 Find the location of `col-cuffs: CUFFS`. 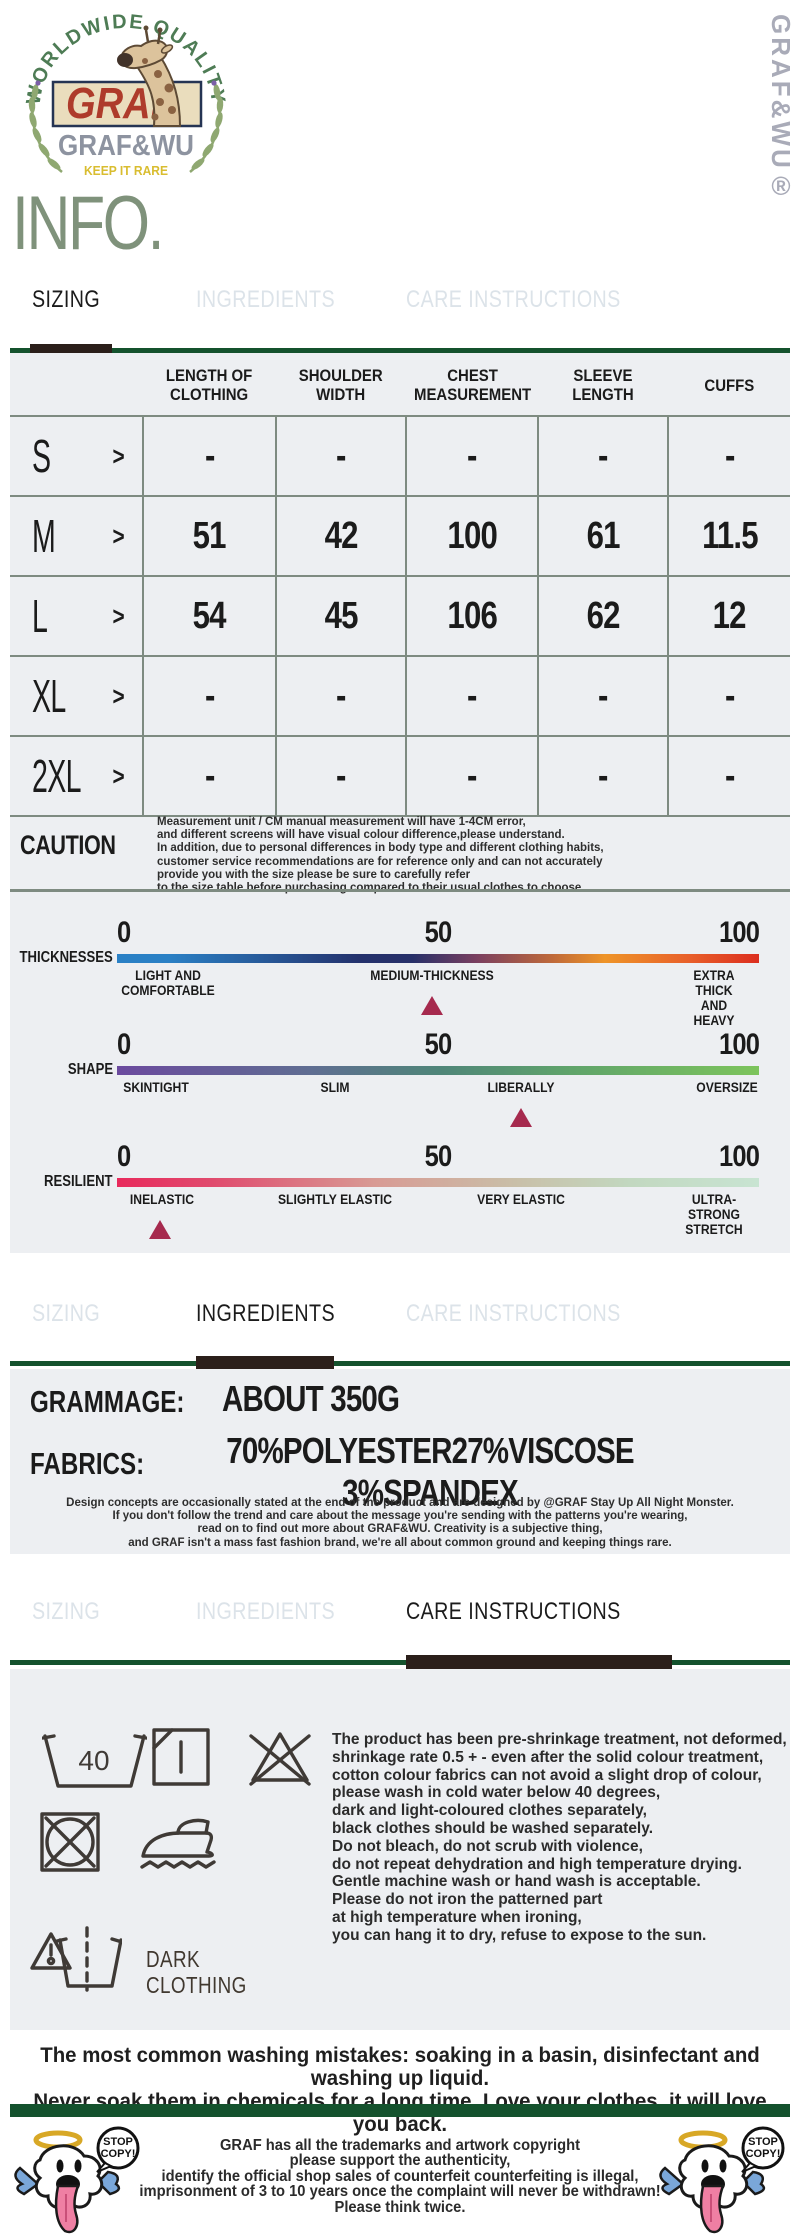

col-cuffs: CUFFS is located at coordinates (729, 385).